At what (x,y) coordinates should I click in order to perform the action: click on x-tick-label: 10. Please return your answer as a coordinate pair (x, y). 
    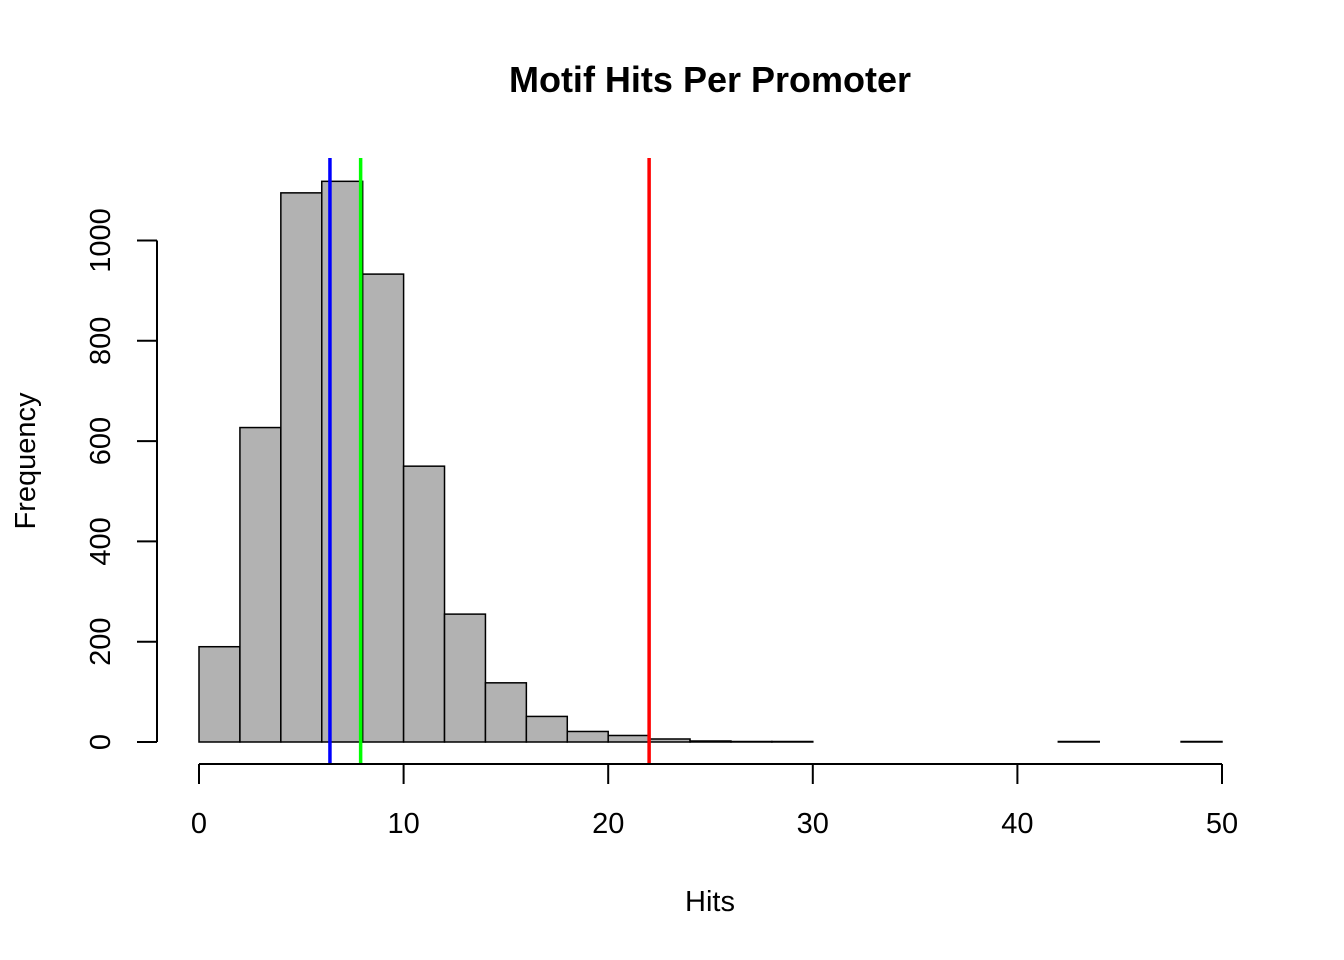
    Looking at the image, I should click on (403, 824).